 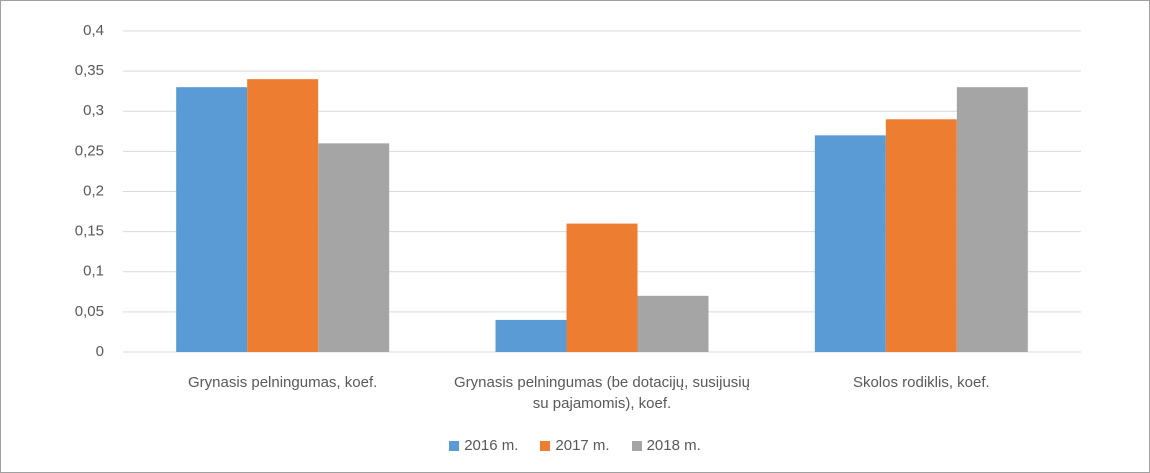 I want to click on legend-item: 2017 m., so click(x=575, y=445).